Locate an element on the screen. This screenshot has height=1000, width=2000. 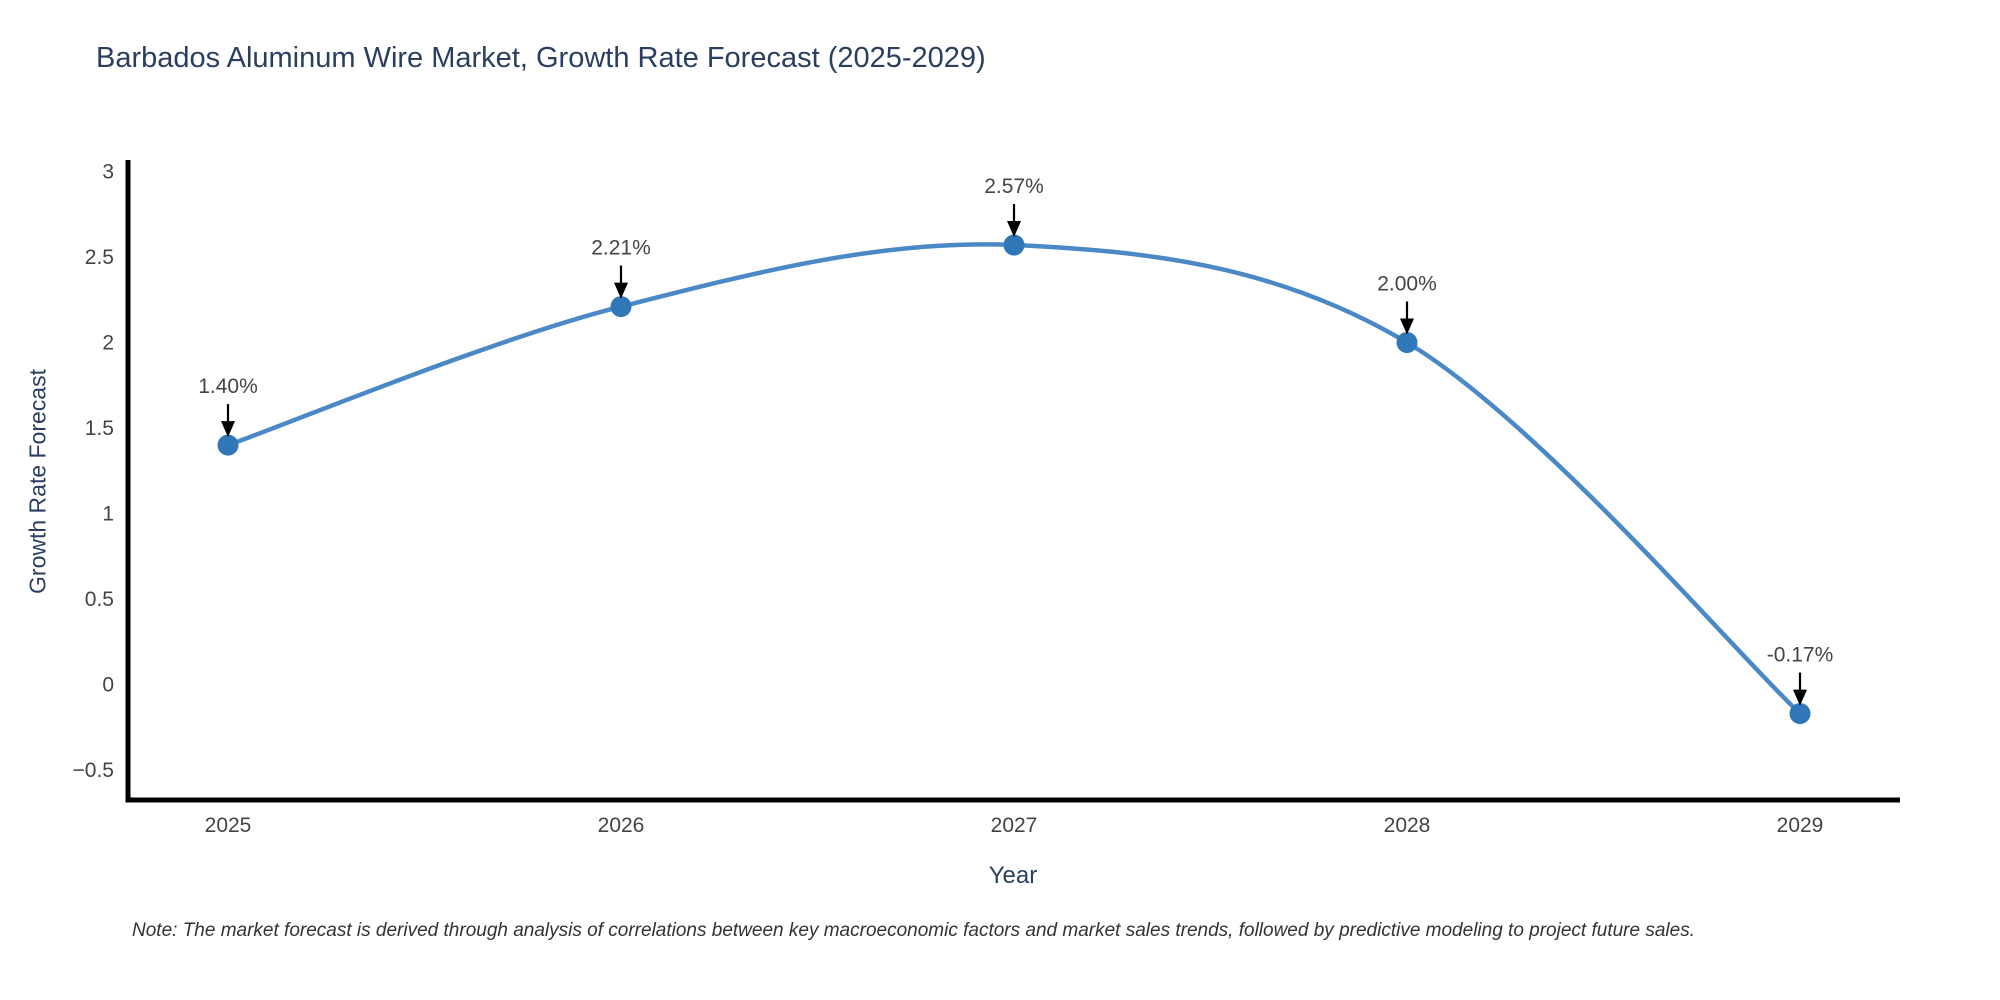
y-tick-label: −0.5 is located at coordinates (93, 770).